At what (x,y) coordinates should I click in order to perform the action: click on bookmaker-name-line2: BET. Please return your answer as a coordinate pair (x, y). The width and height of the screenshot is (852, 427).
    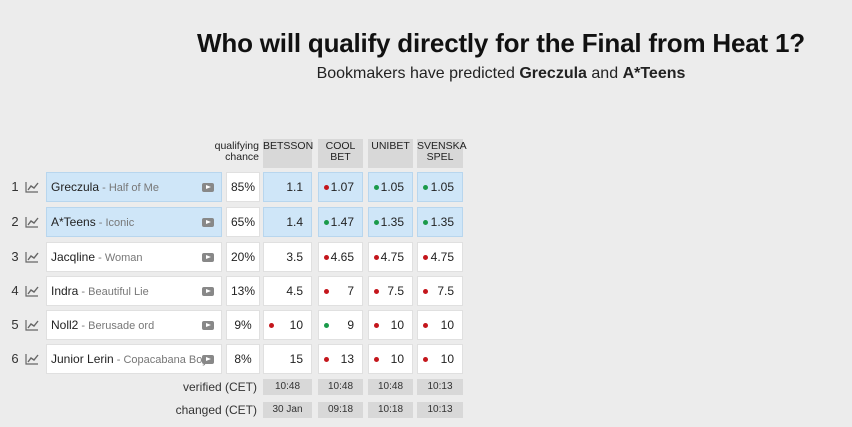
    Looking at the image, I should click on (340, 157).